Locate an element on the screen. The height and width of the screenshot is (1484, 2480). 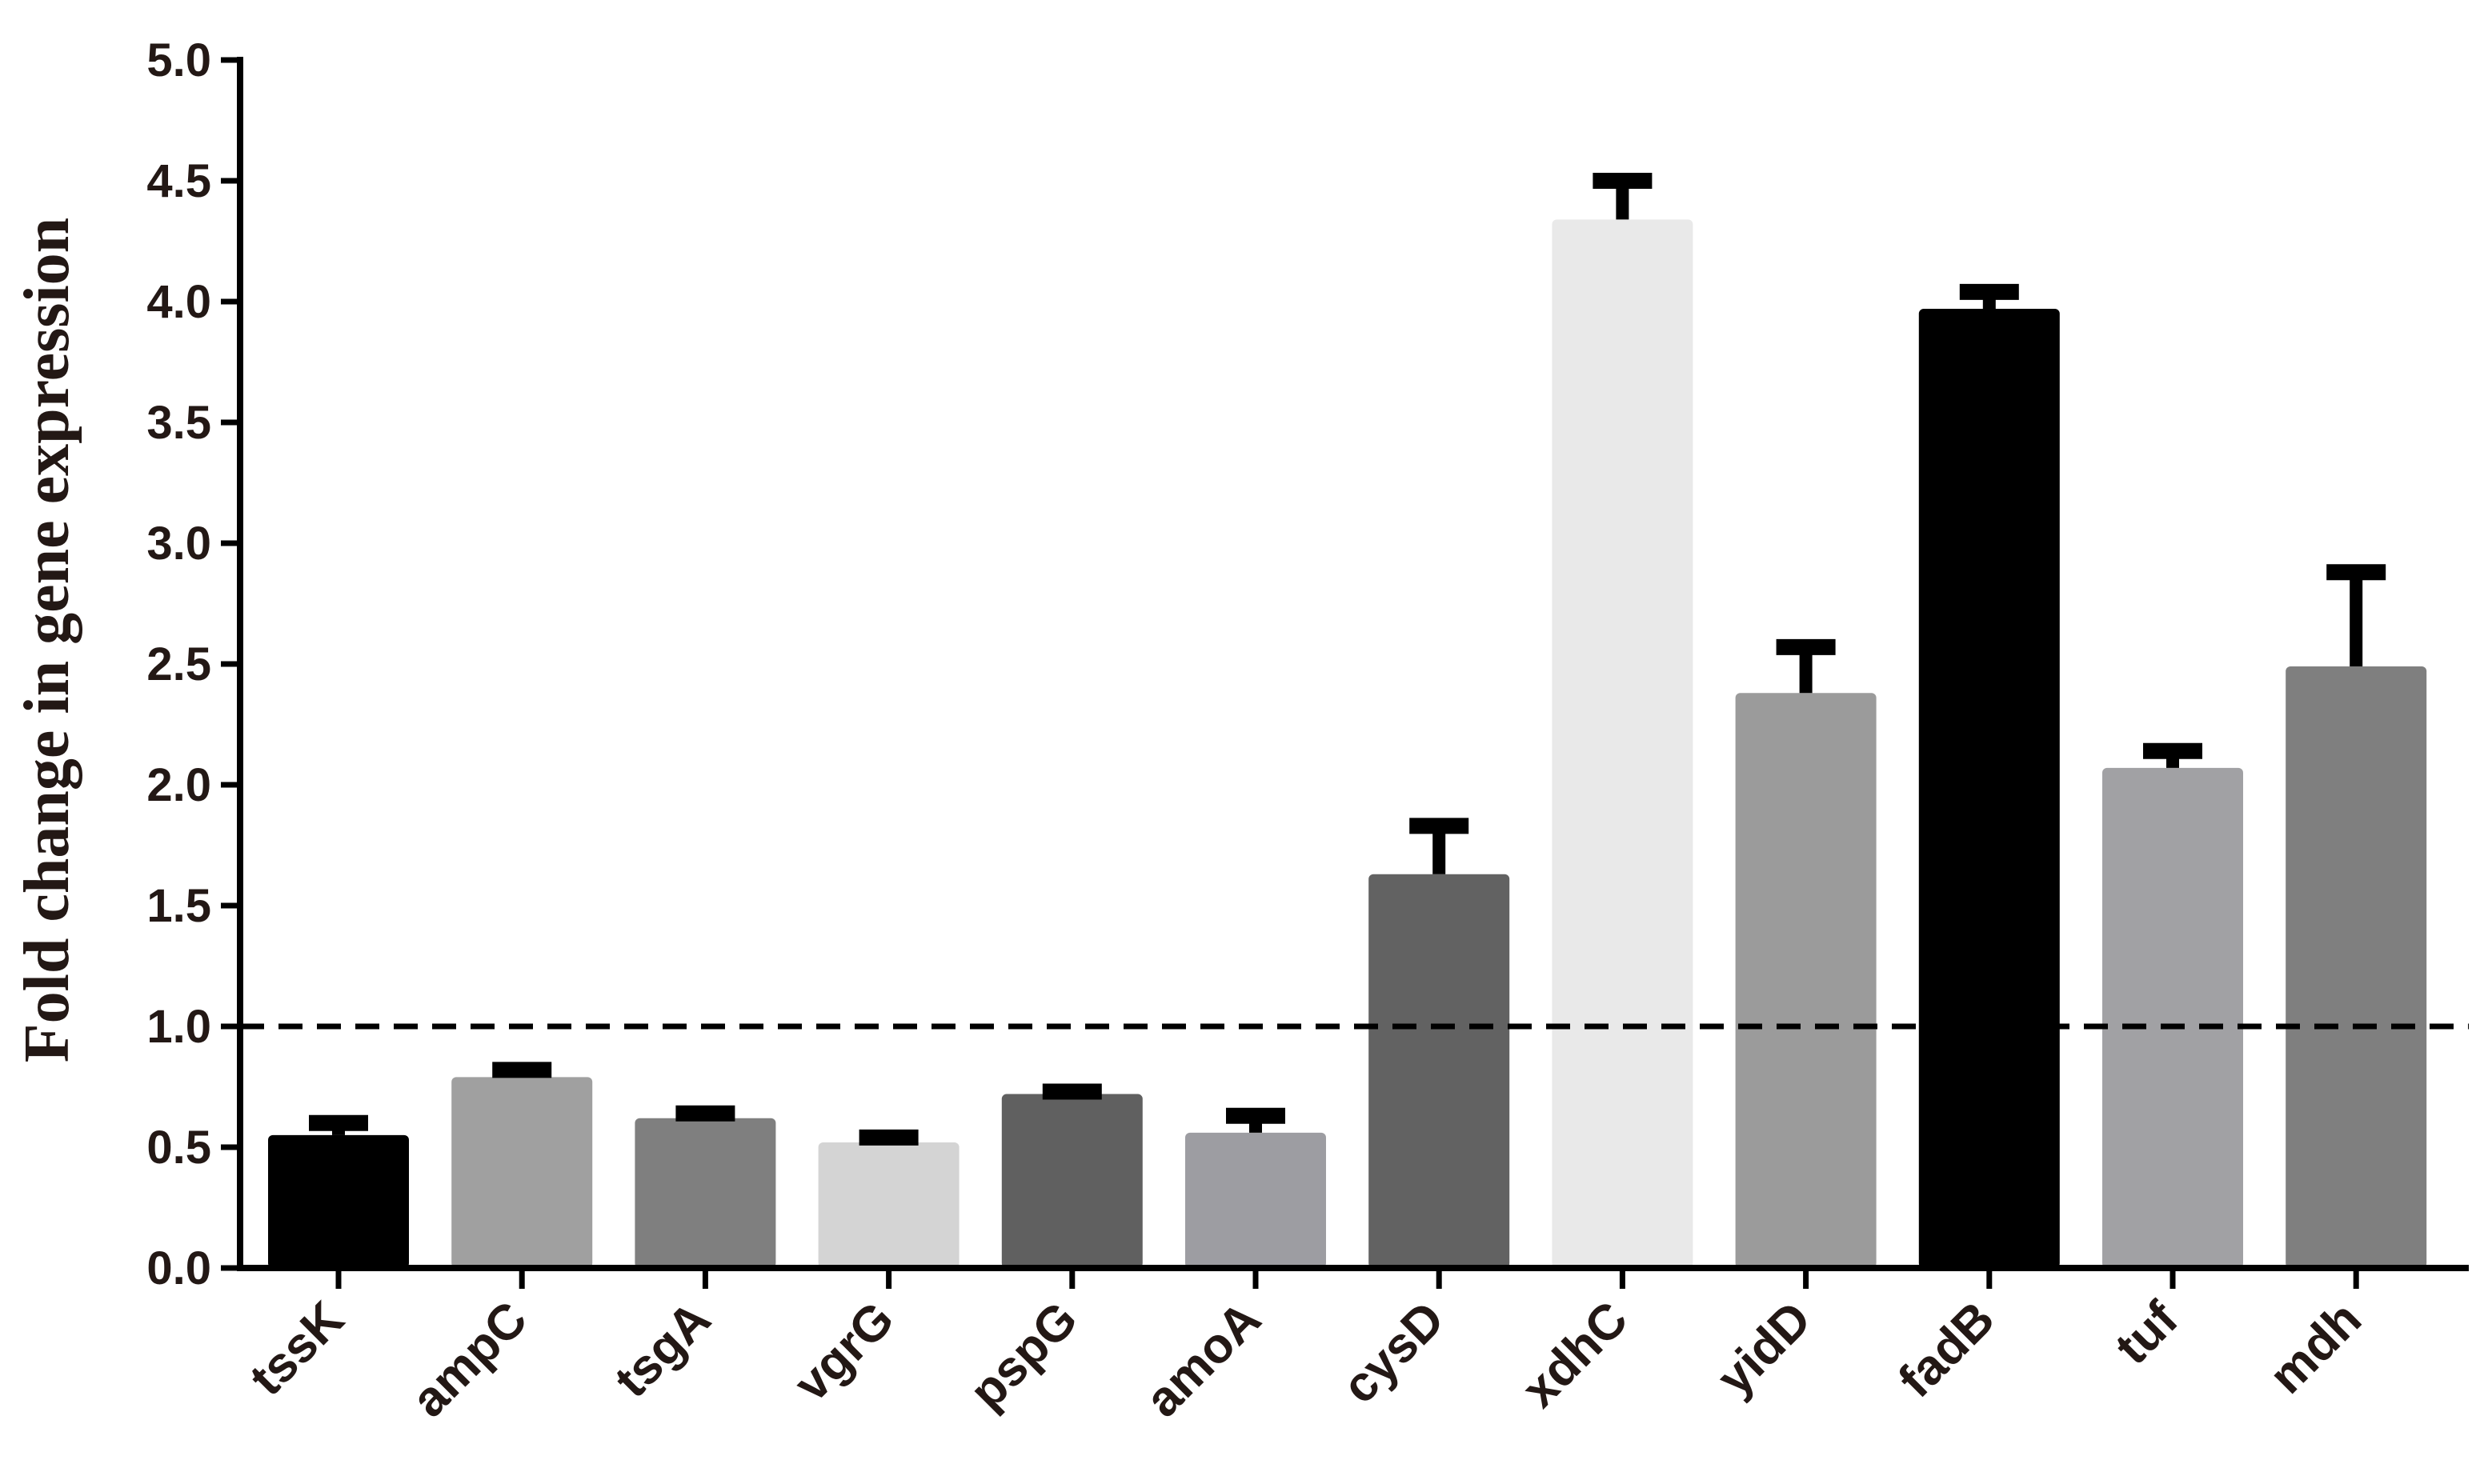
x-tick-label-xdhC: xdhC is located at coordinates (1575, 1354).